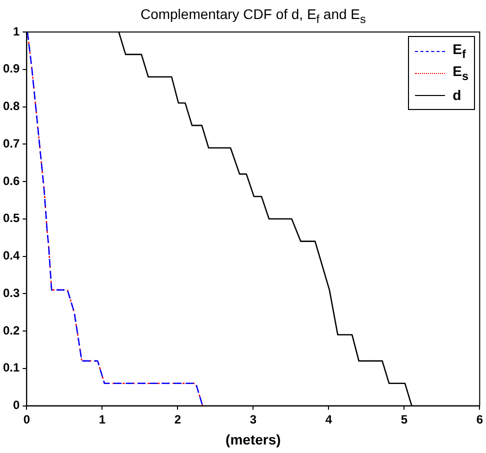 The image size is (486, 453). I want to click on y-tick-label: 0, so click(16, 405).